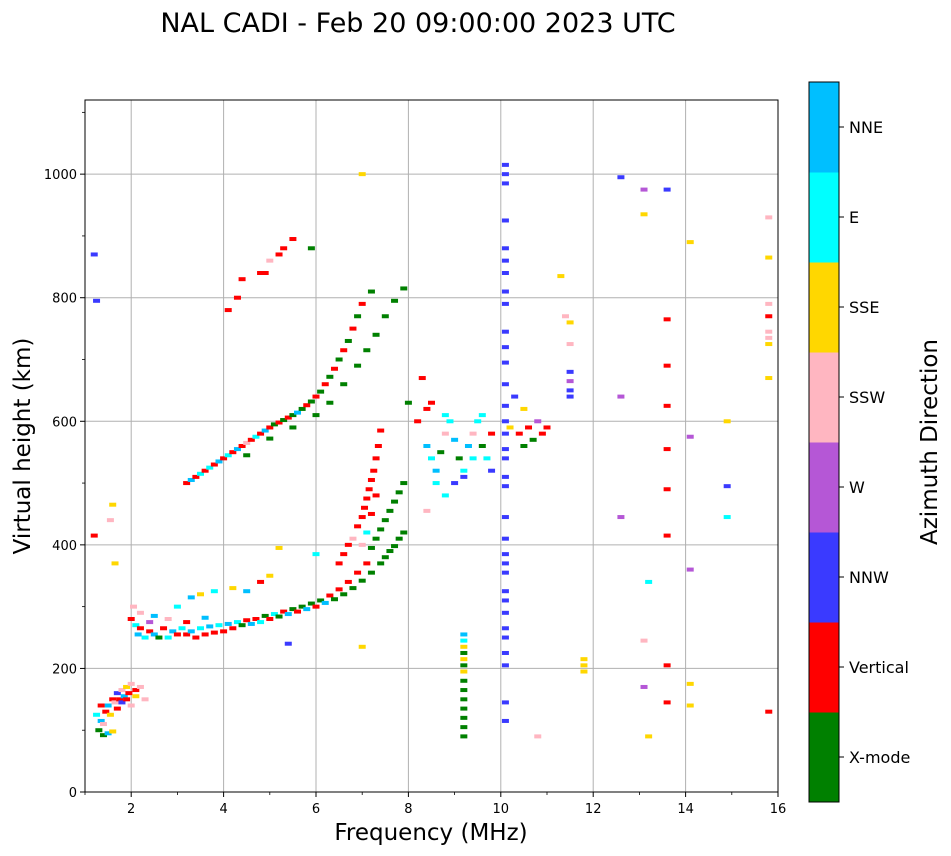 The height and width of the screenshot is (856, 951). What do you see at coordinates (131, 809) in the screenshot?
I see `x-tick-label: 2` at bounding box center [131, 809].